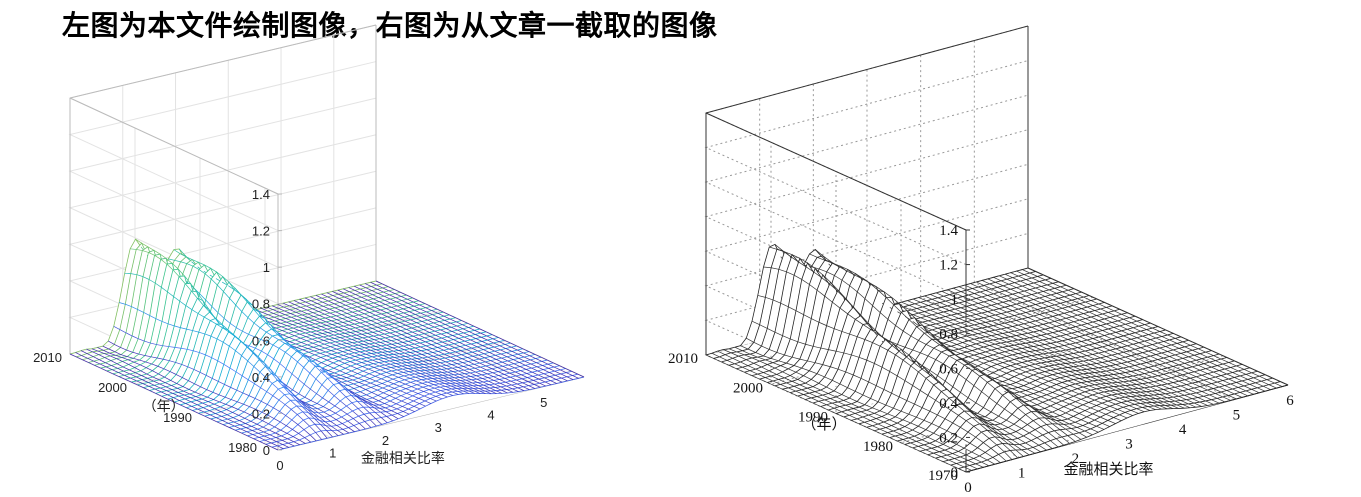 Image resolution: width=1361 pixels, height=497 pixels. I want to click on y-tick-label: 2000, so click(748, 388).